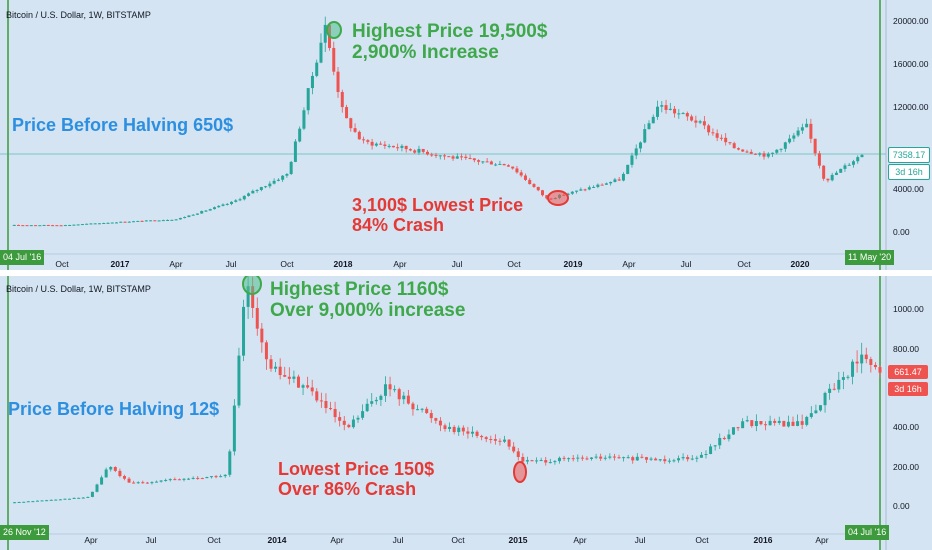 The image size is (932, 550). I want to click on low-marker-circle, so click(520, 472).